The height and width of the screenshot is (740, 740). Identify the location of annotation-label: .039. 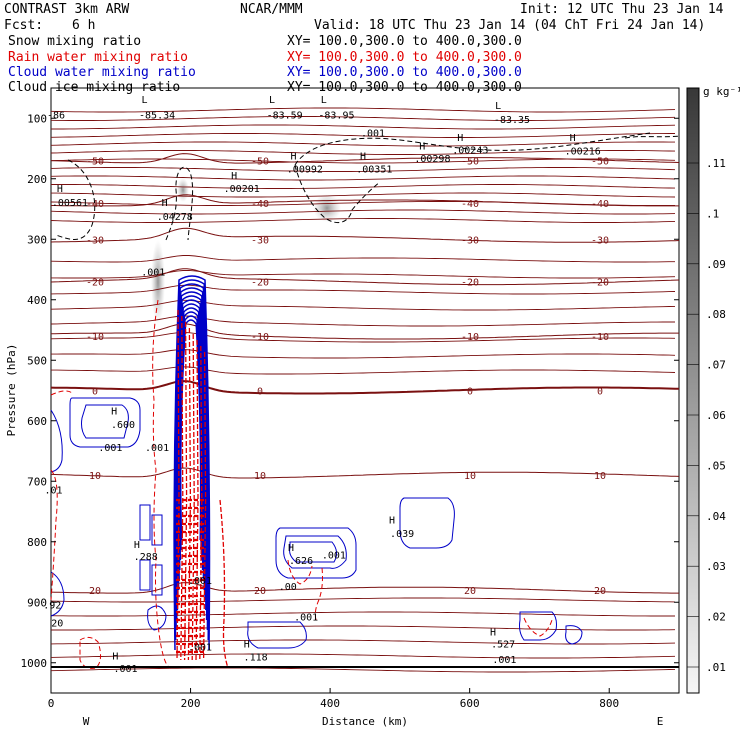
(402, 534).